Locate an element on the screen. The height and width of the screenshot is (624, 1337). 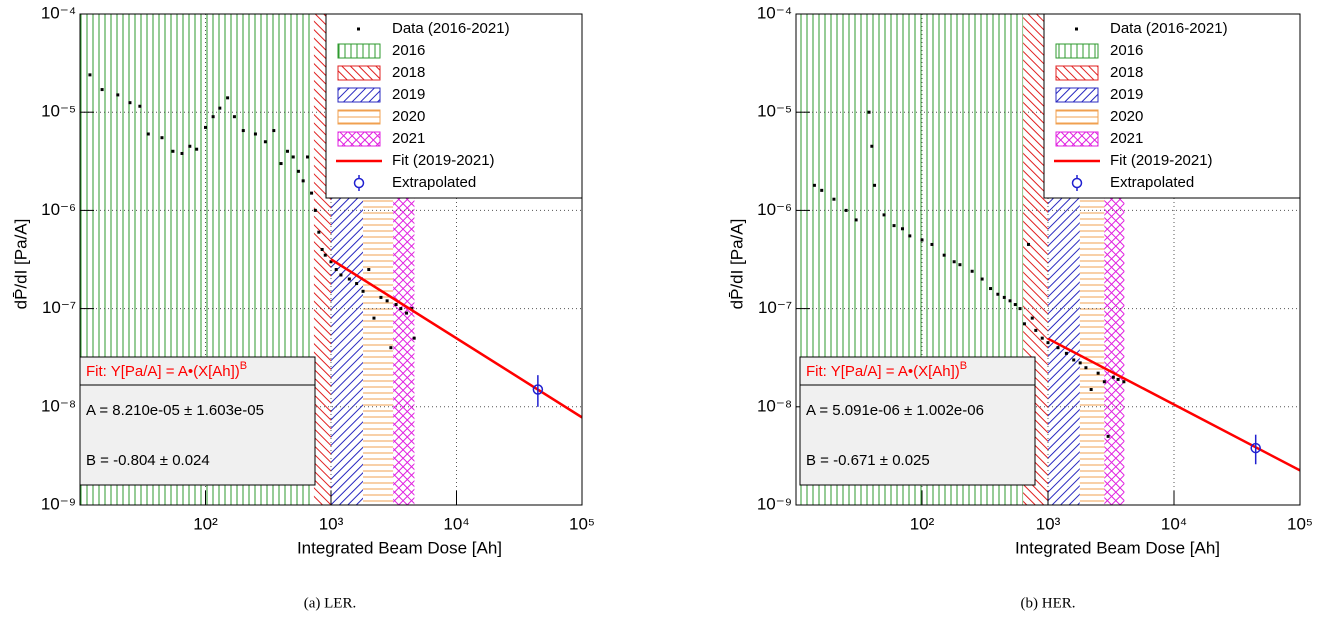
x-tick-label: 10² is located at coordinates (922, 523).